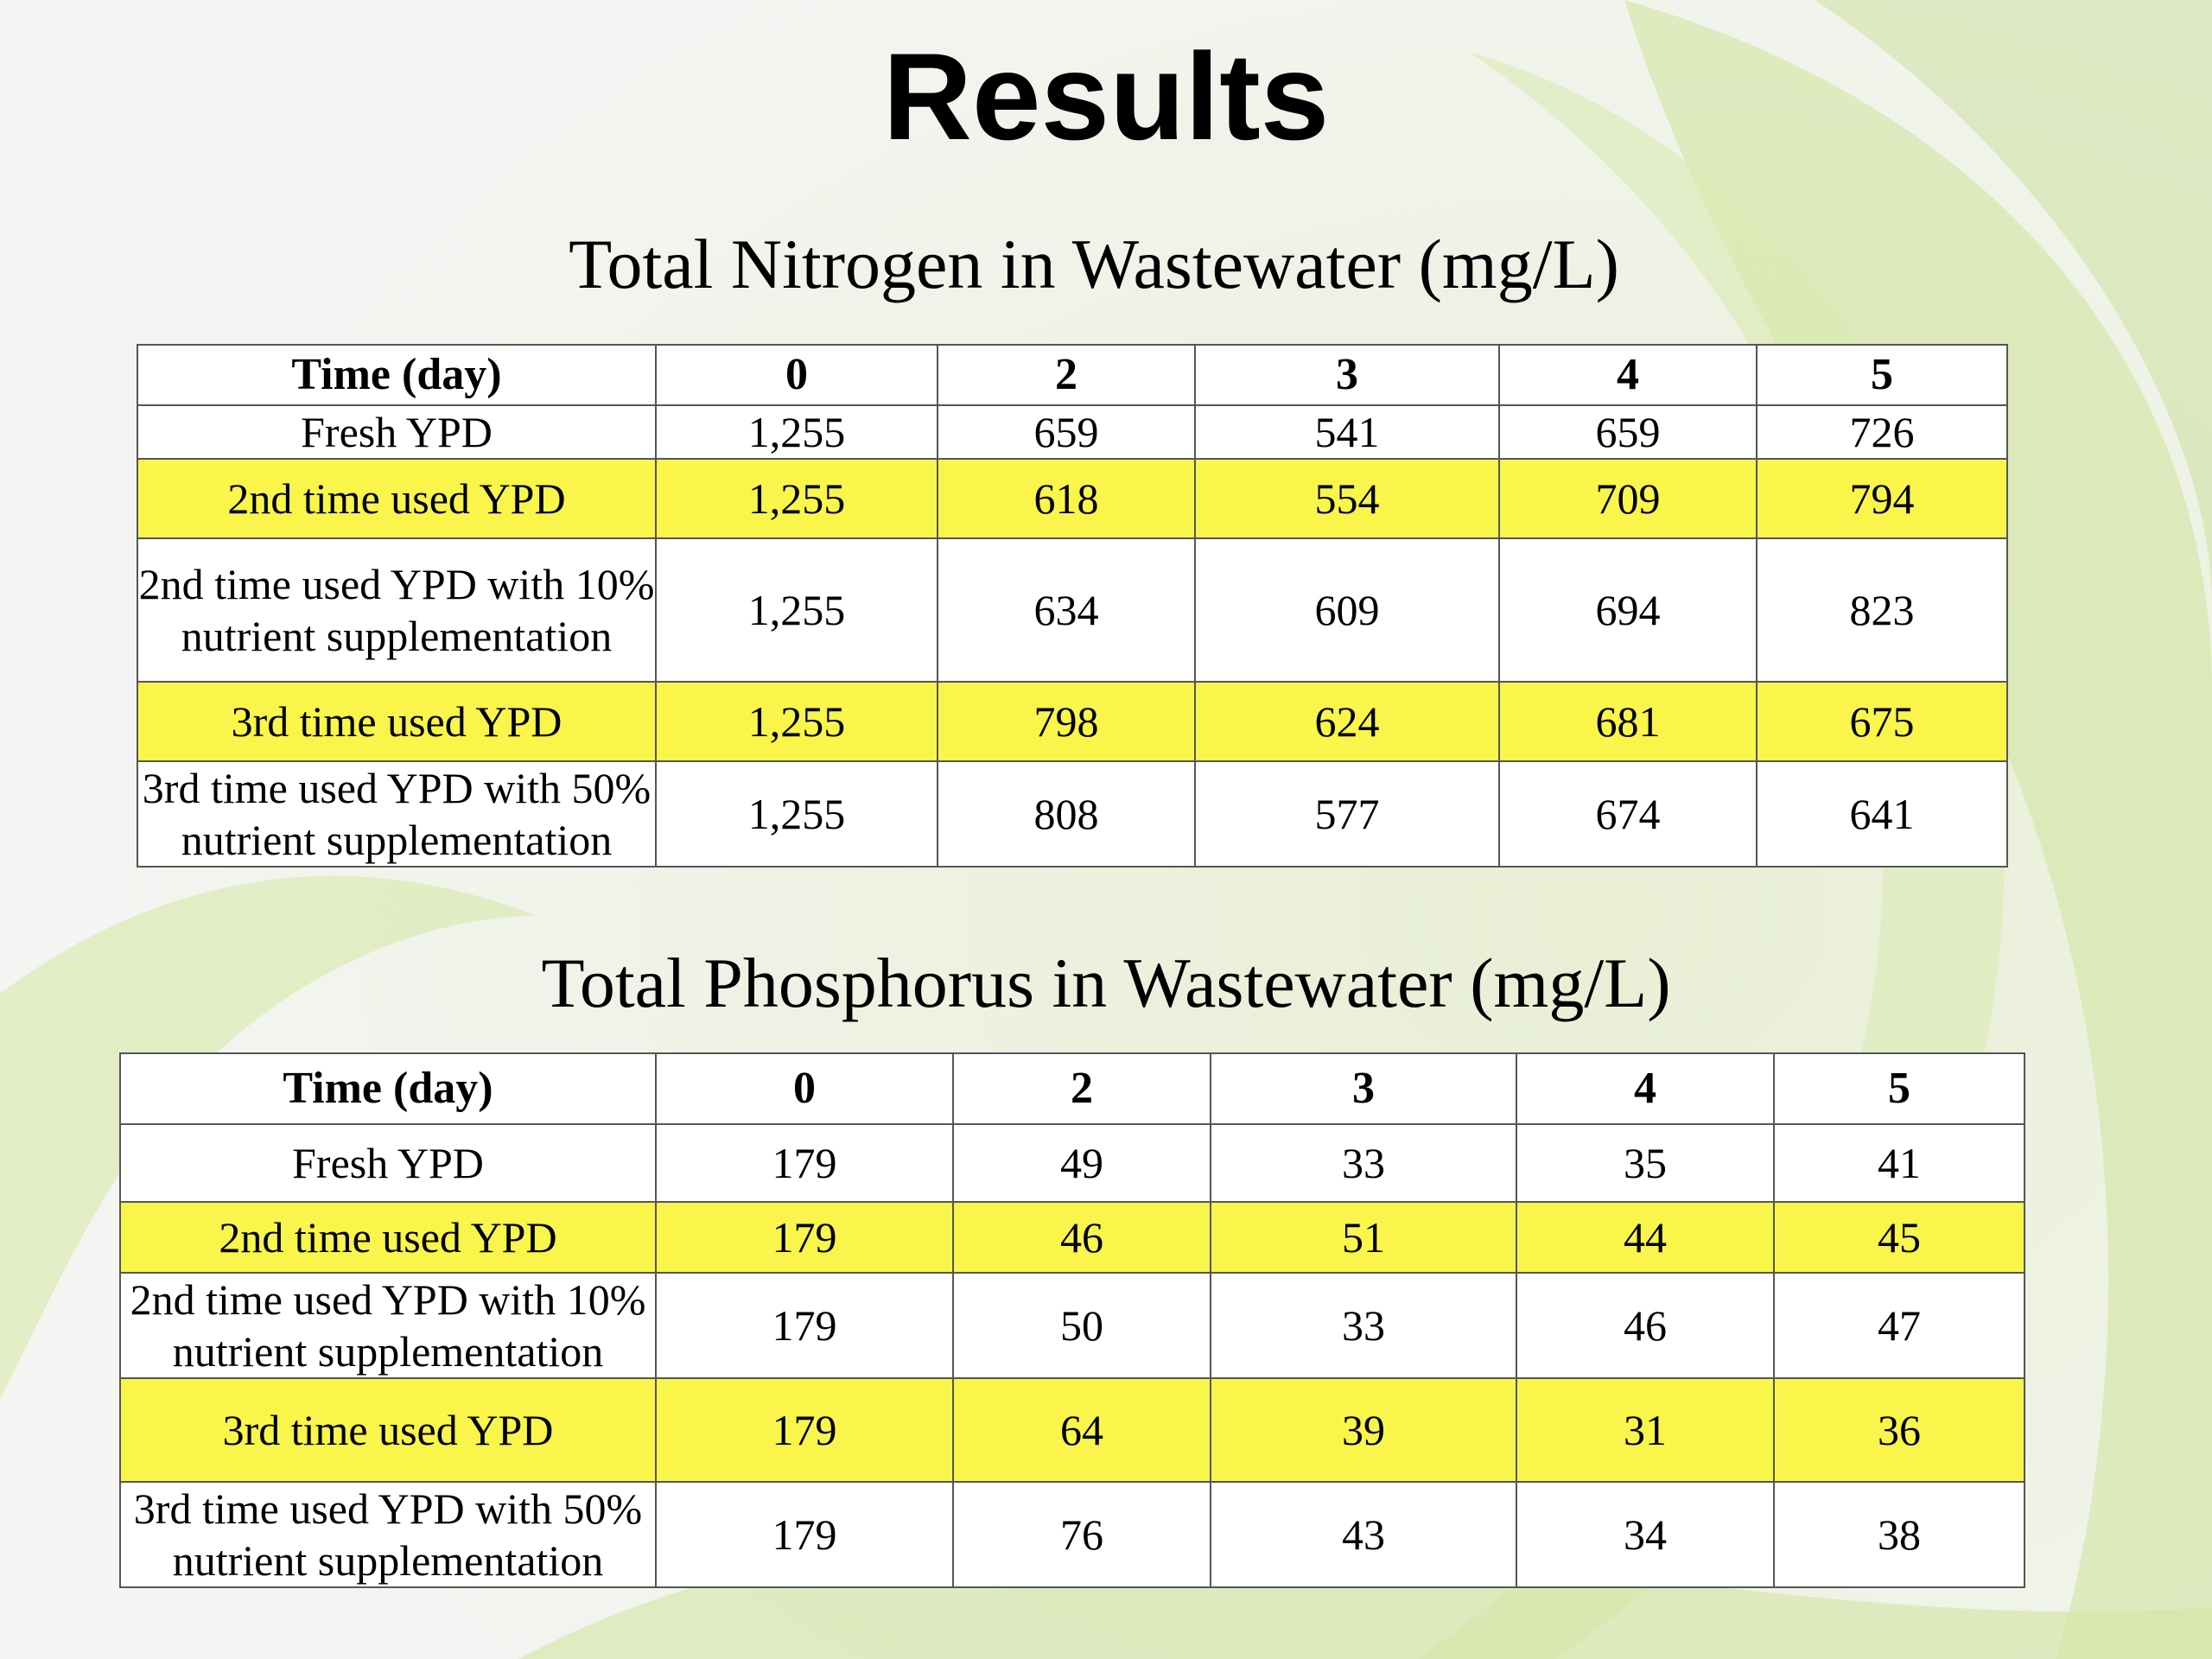  I want to click on table-cell: 609, so click(1347, 610).